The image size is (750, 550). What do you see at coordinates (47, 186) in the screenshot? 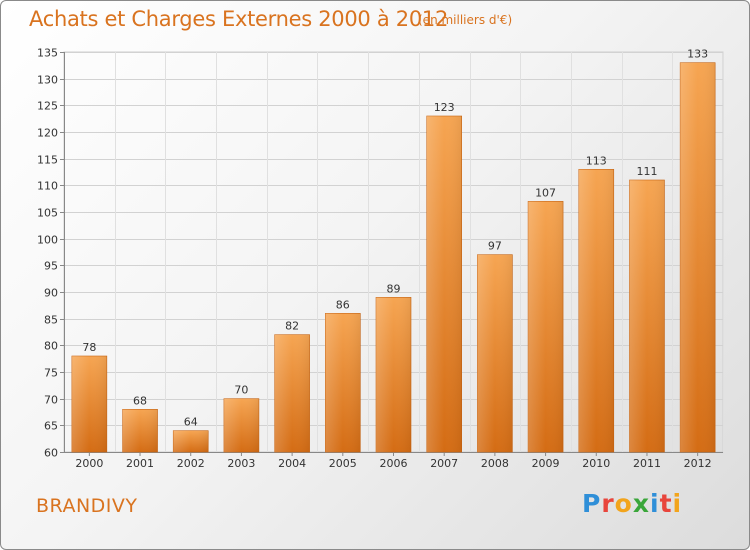
I see `y-tick-label: 110` at bounding box center [47, 186].